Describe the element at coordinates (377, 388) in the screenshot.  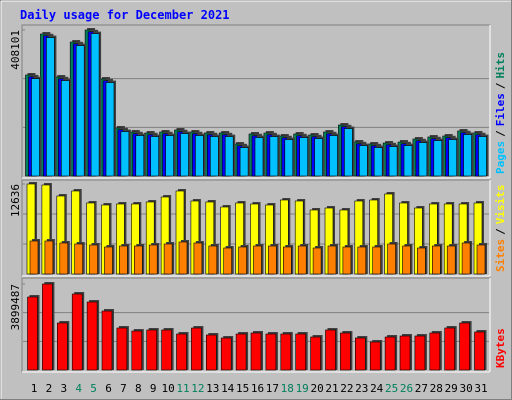
I see `x-tick-label: 24` at that location.